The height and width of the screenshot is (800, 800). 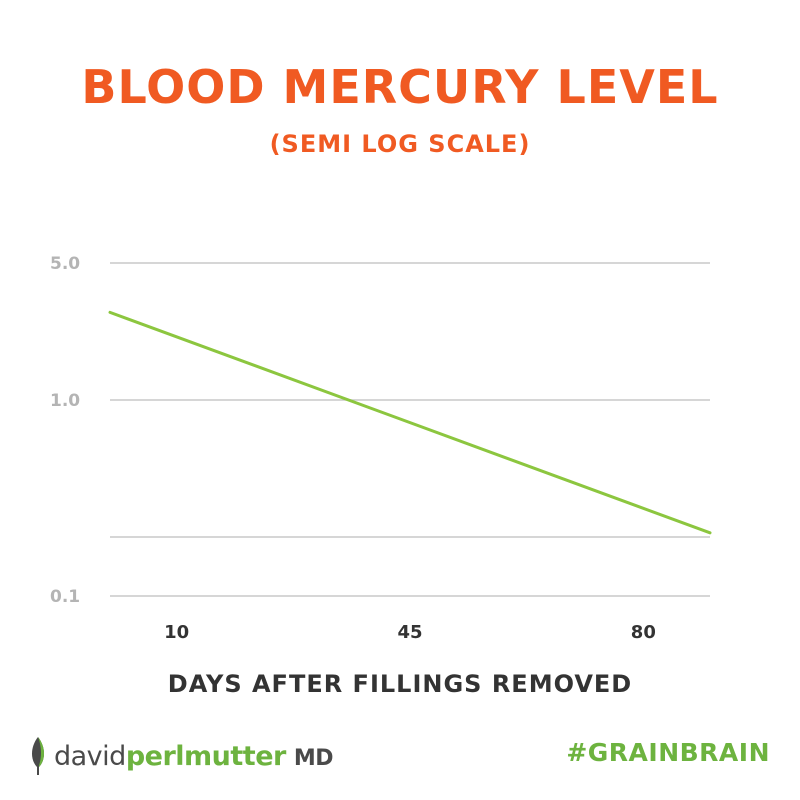 What do you see at coordinates (400, 684) in the screenshot?
I see `x-axis-label: DAYS AFTER FILLINGS REMOVED` at bounding box center [400, 684].